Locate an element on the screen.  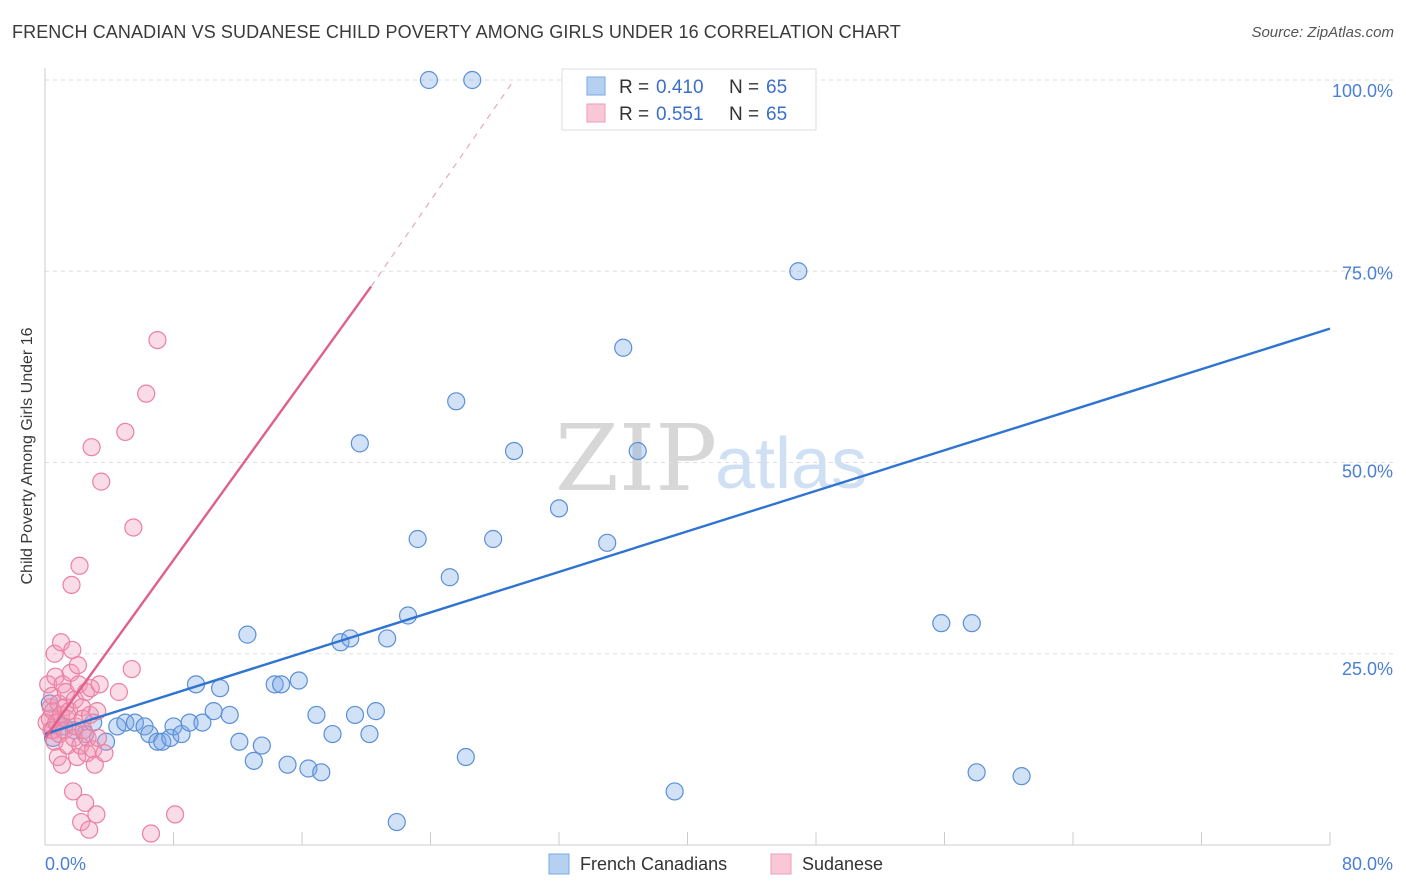
y-tick-label: 75.0% is located at coordinates (1367, 273).